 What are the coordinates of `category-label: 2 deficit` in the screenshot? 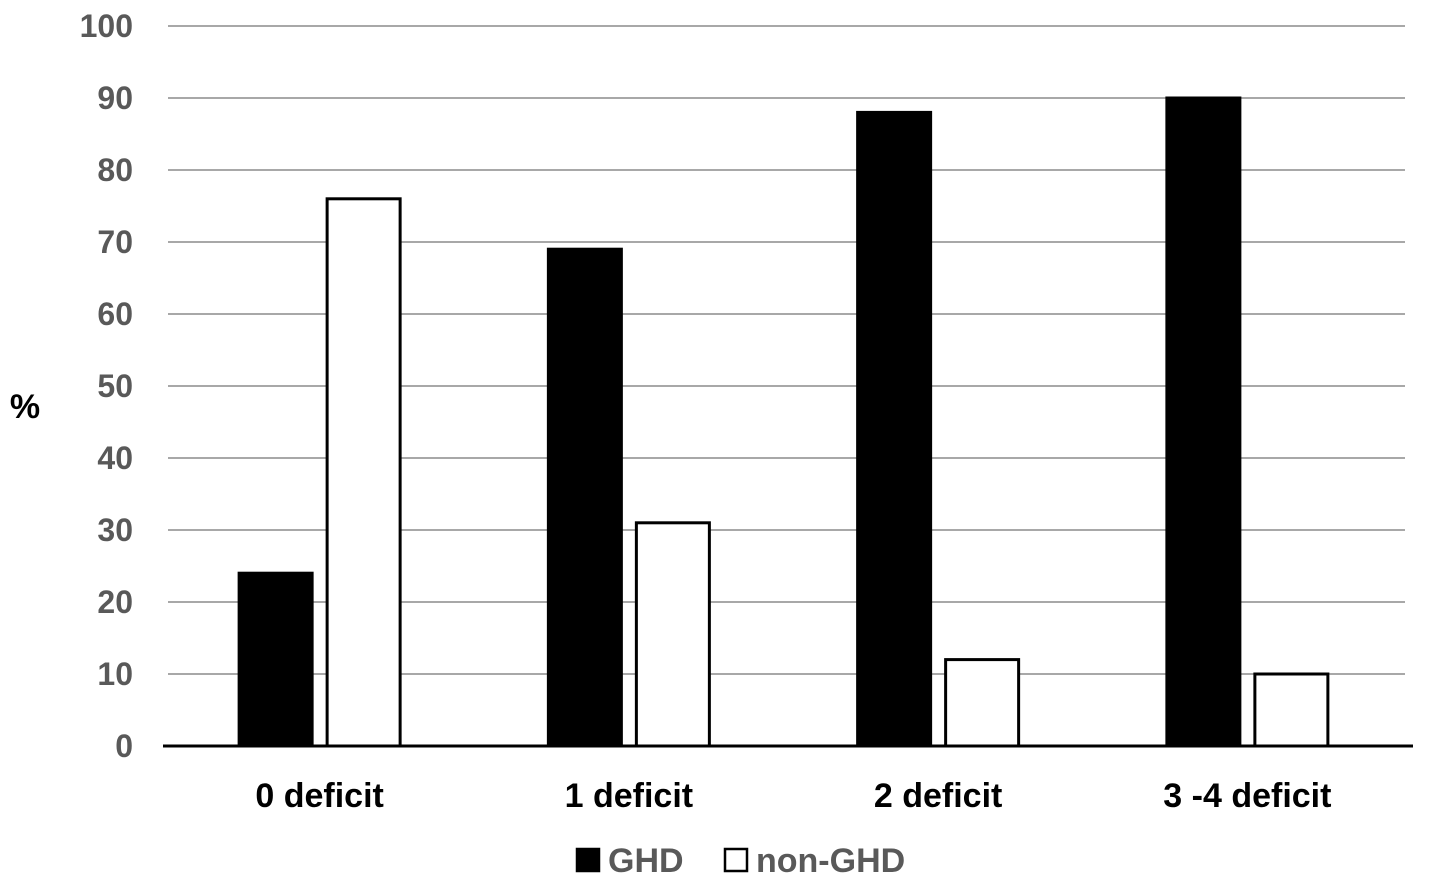 It's located at (938, 796).